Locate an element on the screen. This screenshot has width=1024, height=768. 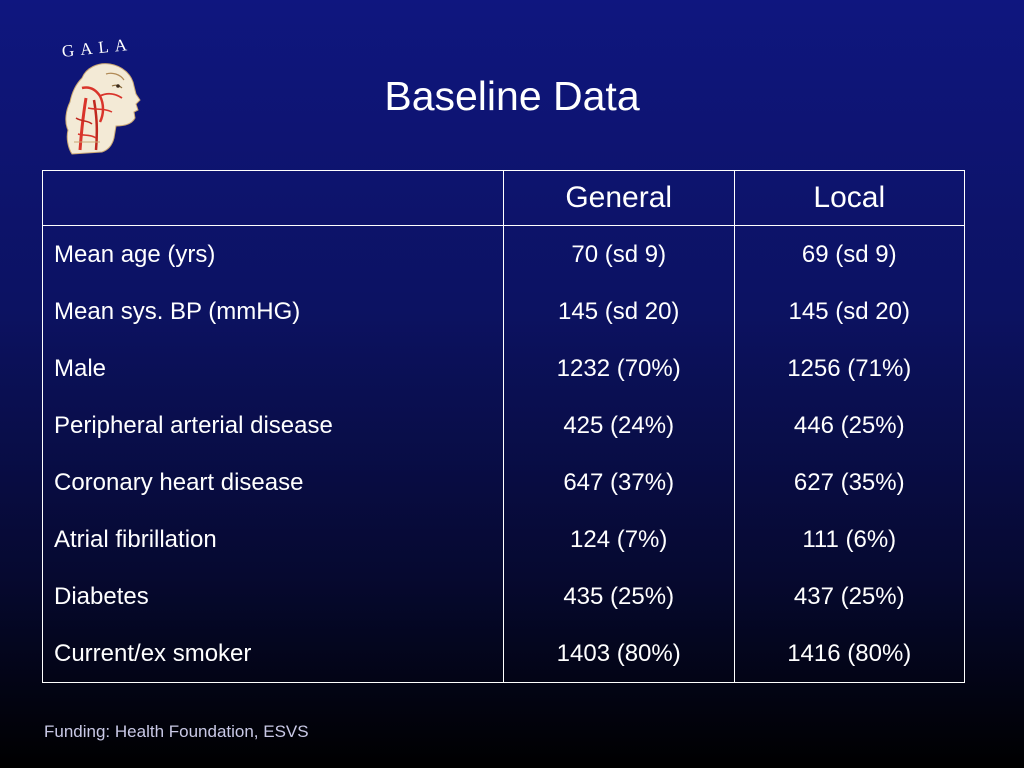
local-value: 145 (sd 20) is located at coordinates (849, 311).